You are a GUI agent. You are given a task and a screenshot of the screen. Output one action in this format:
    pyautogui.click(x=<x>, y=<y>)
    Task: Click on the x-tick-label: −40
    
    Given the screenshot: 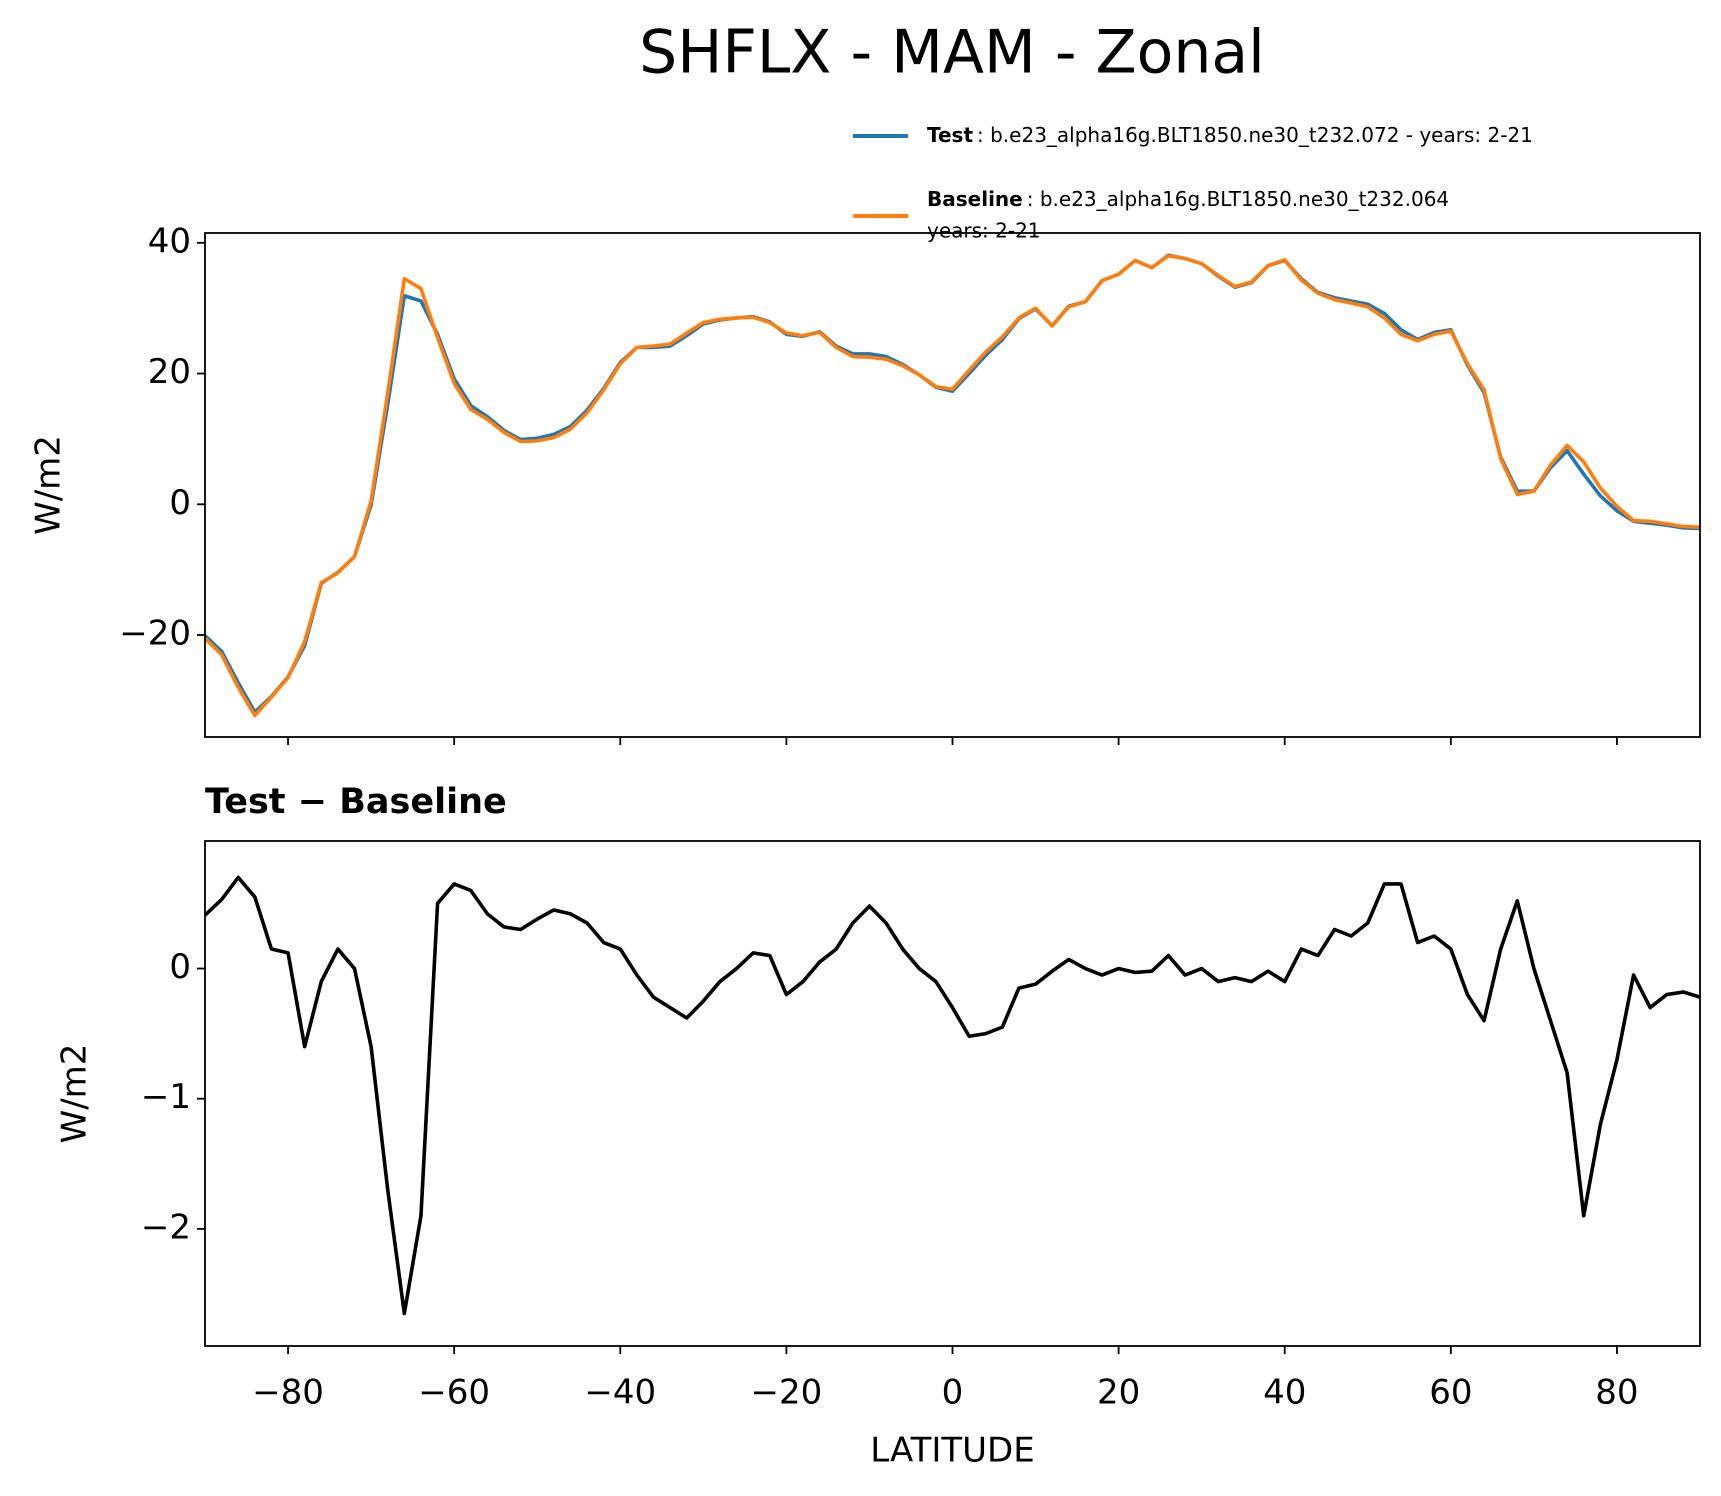 What is the action you would take?
    pyautogui.click(x=620, y=1393)
    